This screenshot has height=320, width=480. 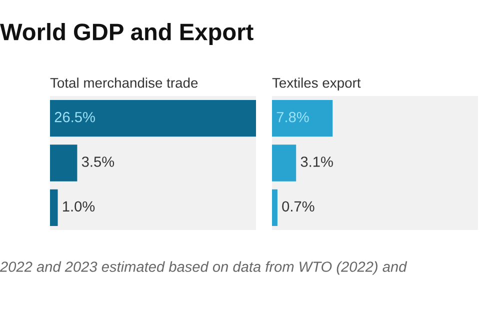 I want to click on data-label: 1.0%, so click(x=79, y=206).